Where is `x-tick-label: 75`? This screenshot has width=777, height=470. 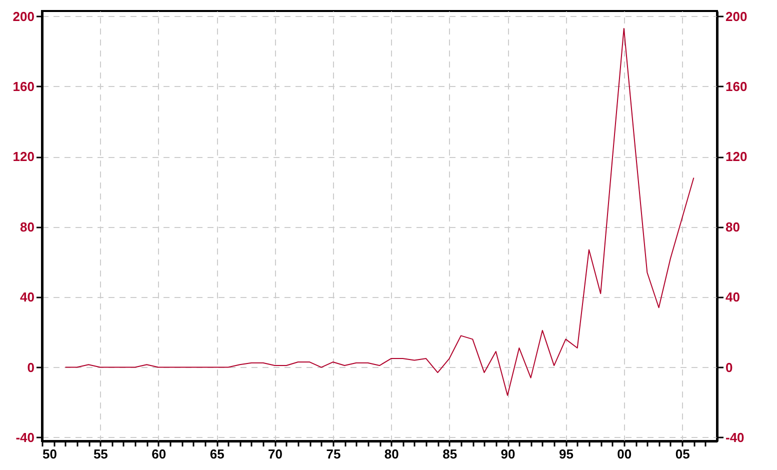 x-tick-label: 75 is located at coordinates (333, 454).